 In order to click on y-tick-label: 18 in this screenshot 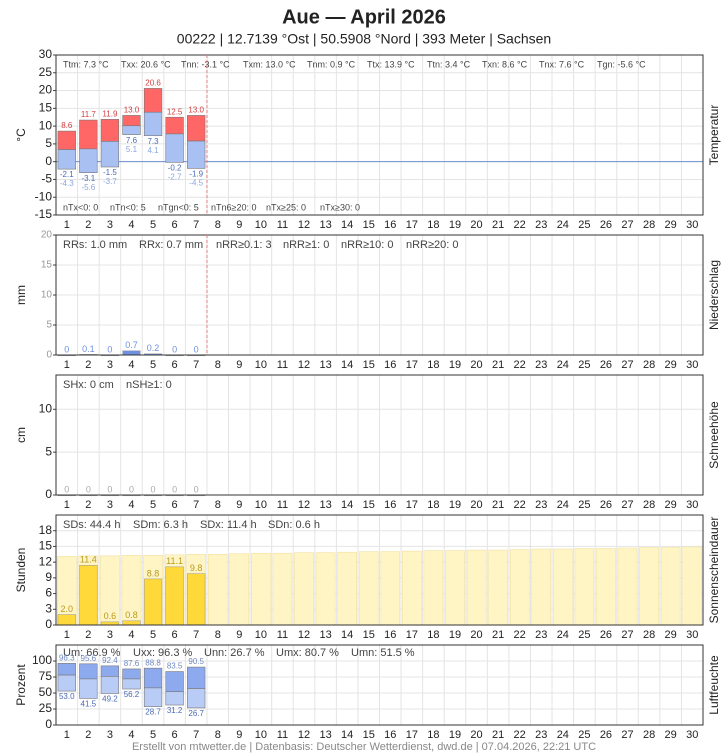, I will do `click(46, 530)`.